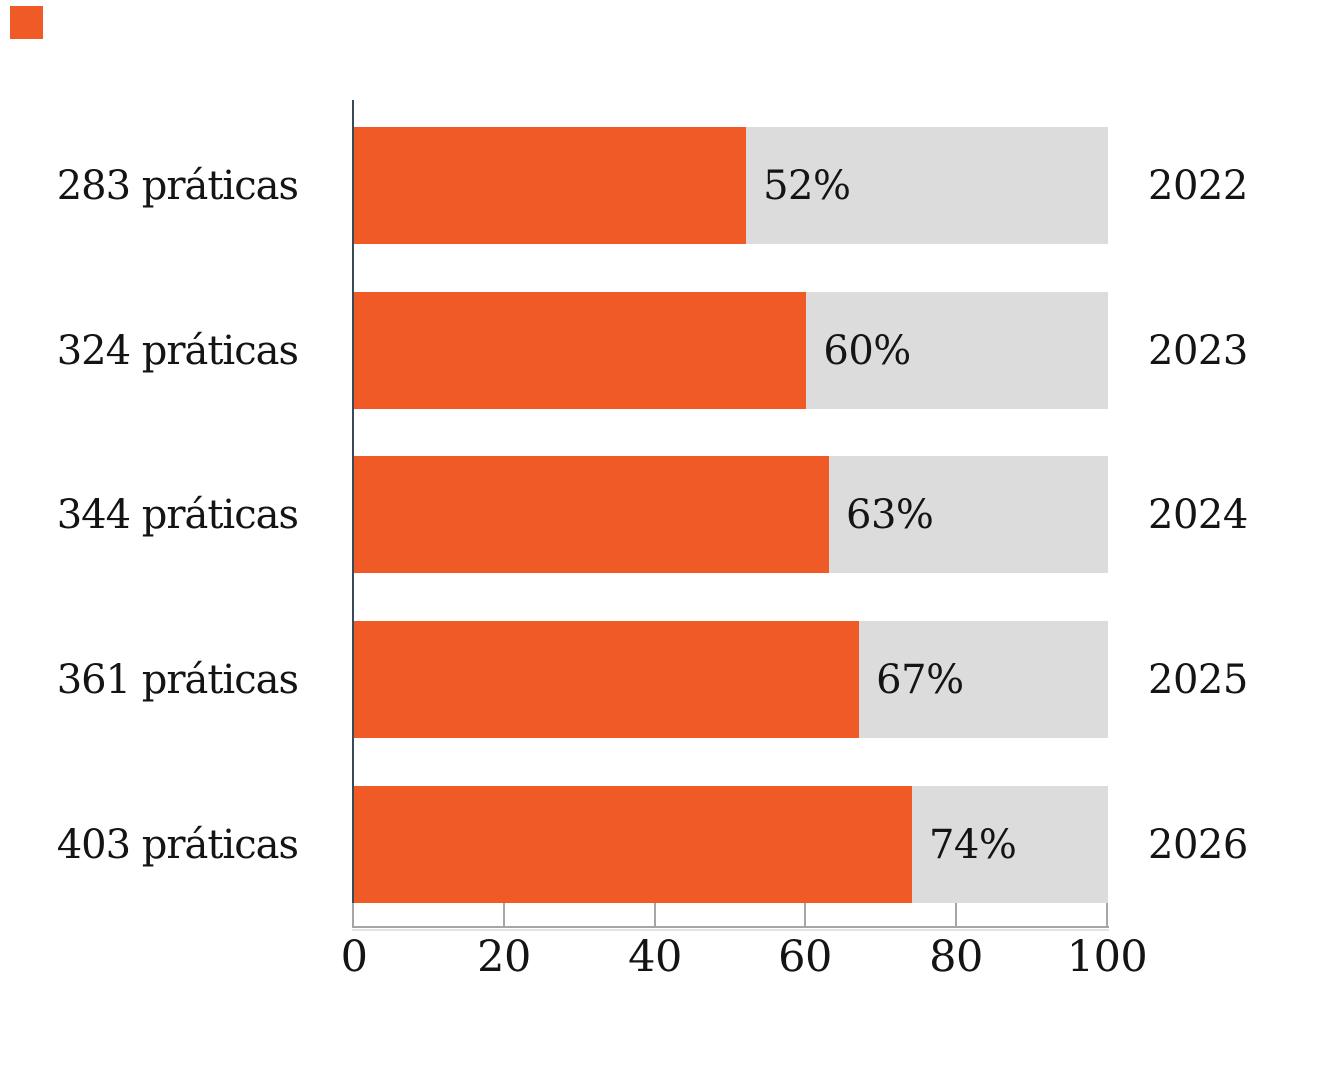  Describe the element at coordinates (177, 679) in the screenshot. I see `practices-label: 361 práticas` at that location.